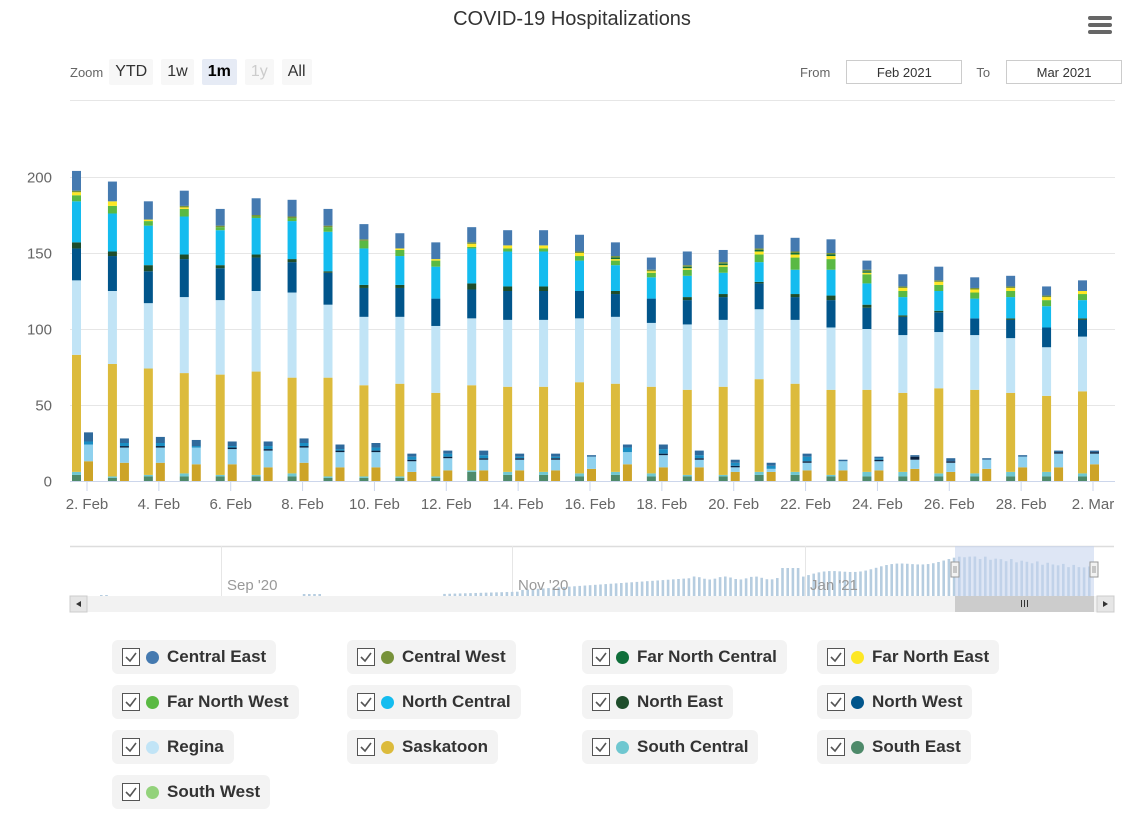 Image resolution: width=1144 pixels, height=833 pixels. I want to click on zoom-button-1w: 1w, so click(177, 72).